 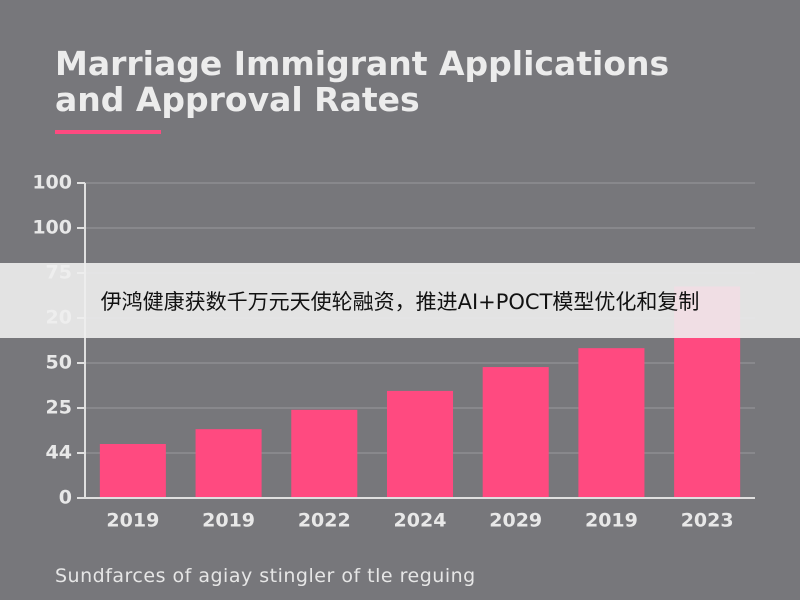 What do you see at coordinates (59, 453) in the screenshot?
I see `y-tick-label: 44` at bounding box center [59, 453].